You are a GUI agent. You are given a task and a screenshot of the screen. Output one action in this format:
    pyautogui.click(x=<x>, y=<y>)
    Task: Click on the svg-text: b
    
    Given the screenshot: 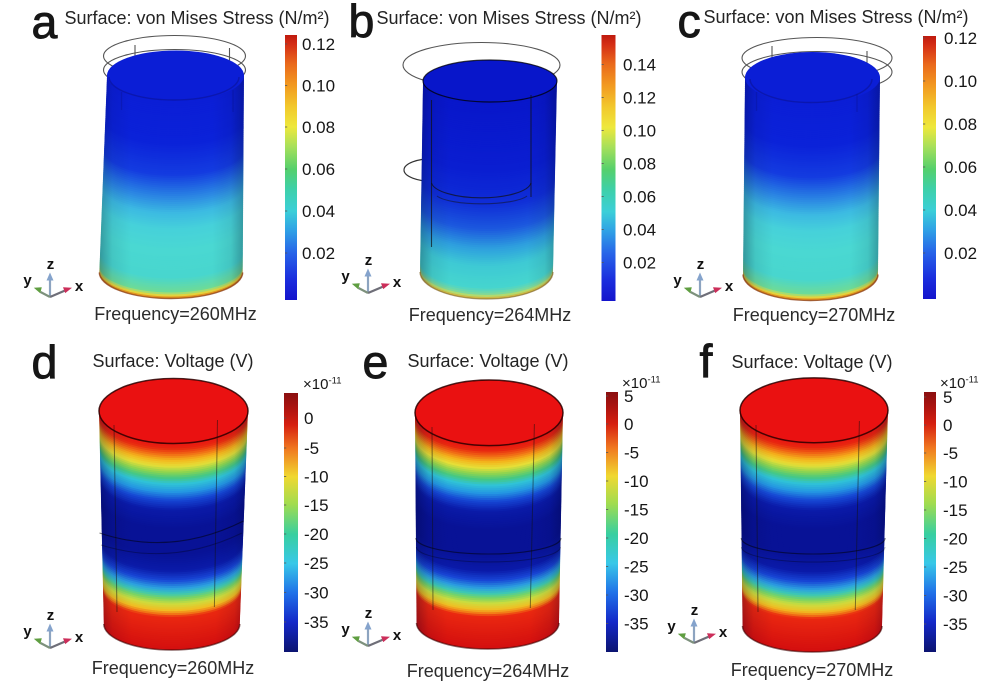 What is the action you would take?
    pyautogui.click(x=362, y=23)
    